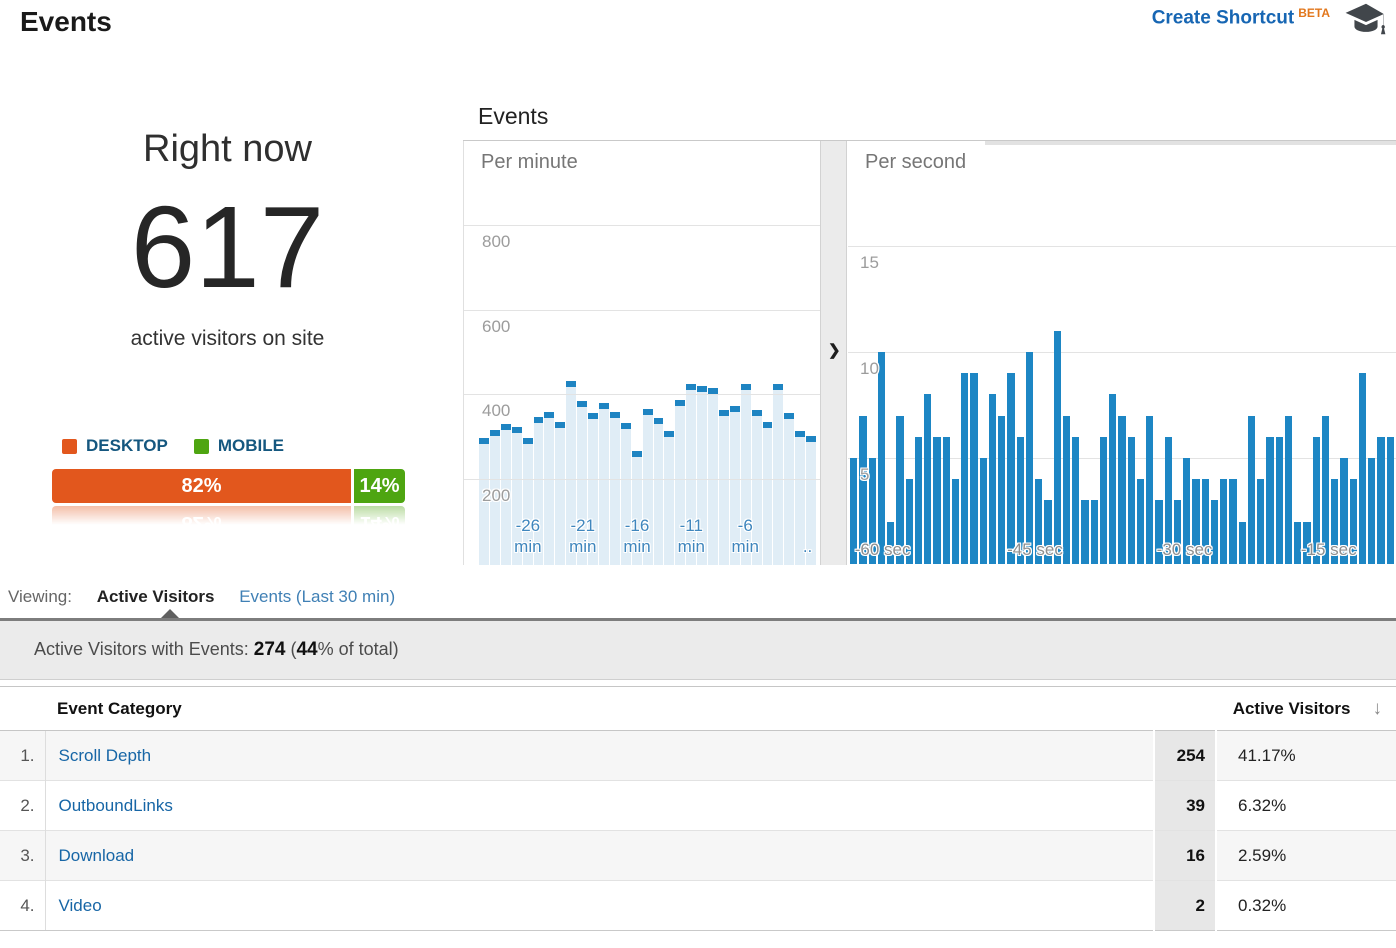 The image size is (1396, 948). Describe the element at coordinates (227, 149) in the screenshot. I see `right-now-label: Right now` at that location.